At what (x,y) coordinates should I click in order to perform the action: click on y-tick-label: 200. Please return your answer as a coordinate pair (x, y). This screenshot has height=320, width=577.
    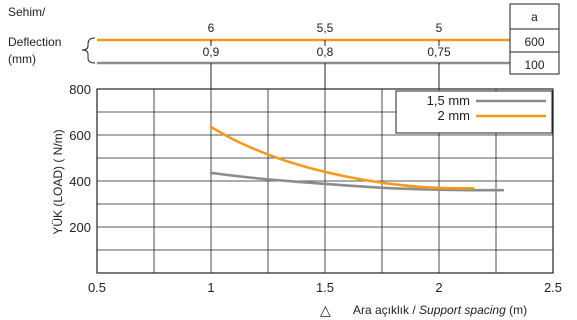
    Looking at the image, I should click on (80, 227).